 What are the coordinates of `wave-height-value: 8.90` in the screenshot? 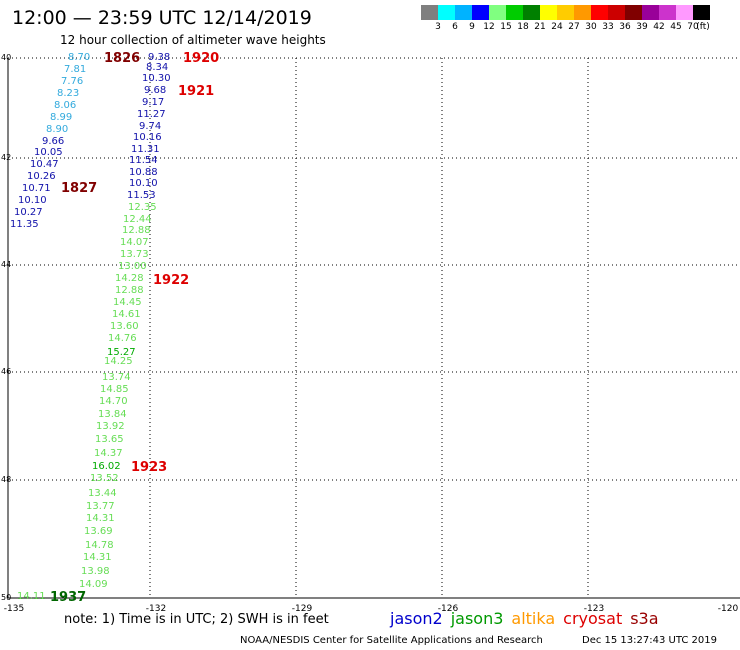 It's located at (57, 129).